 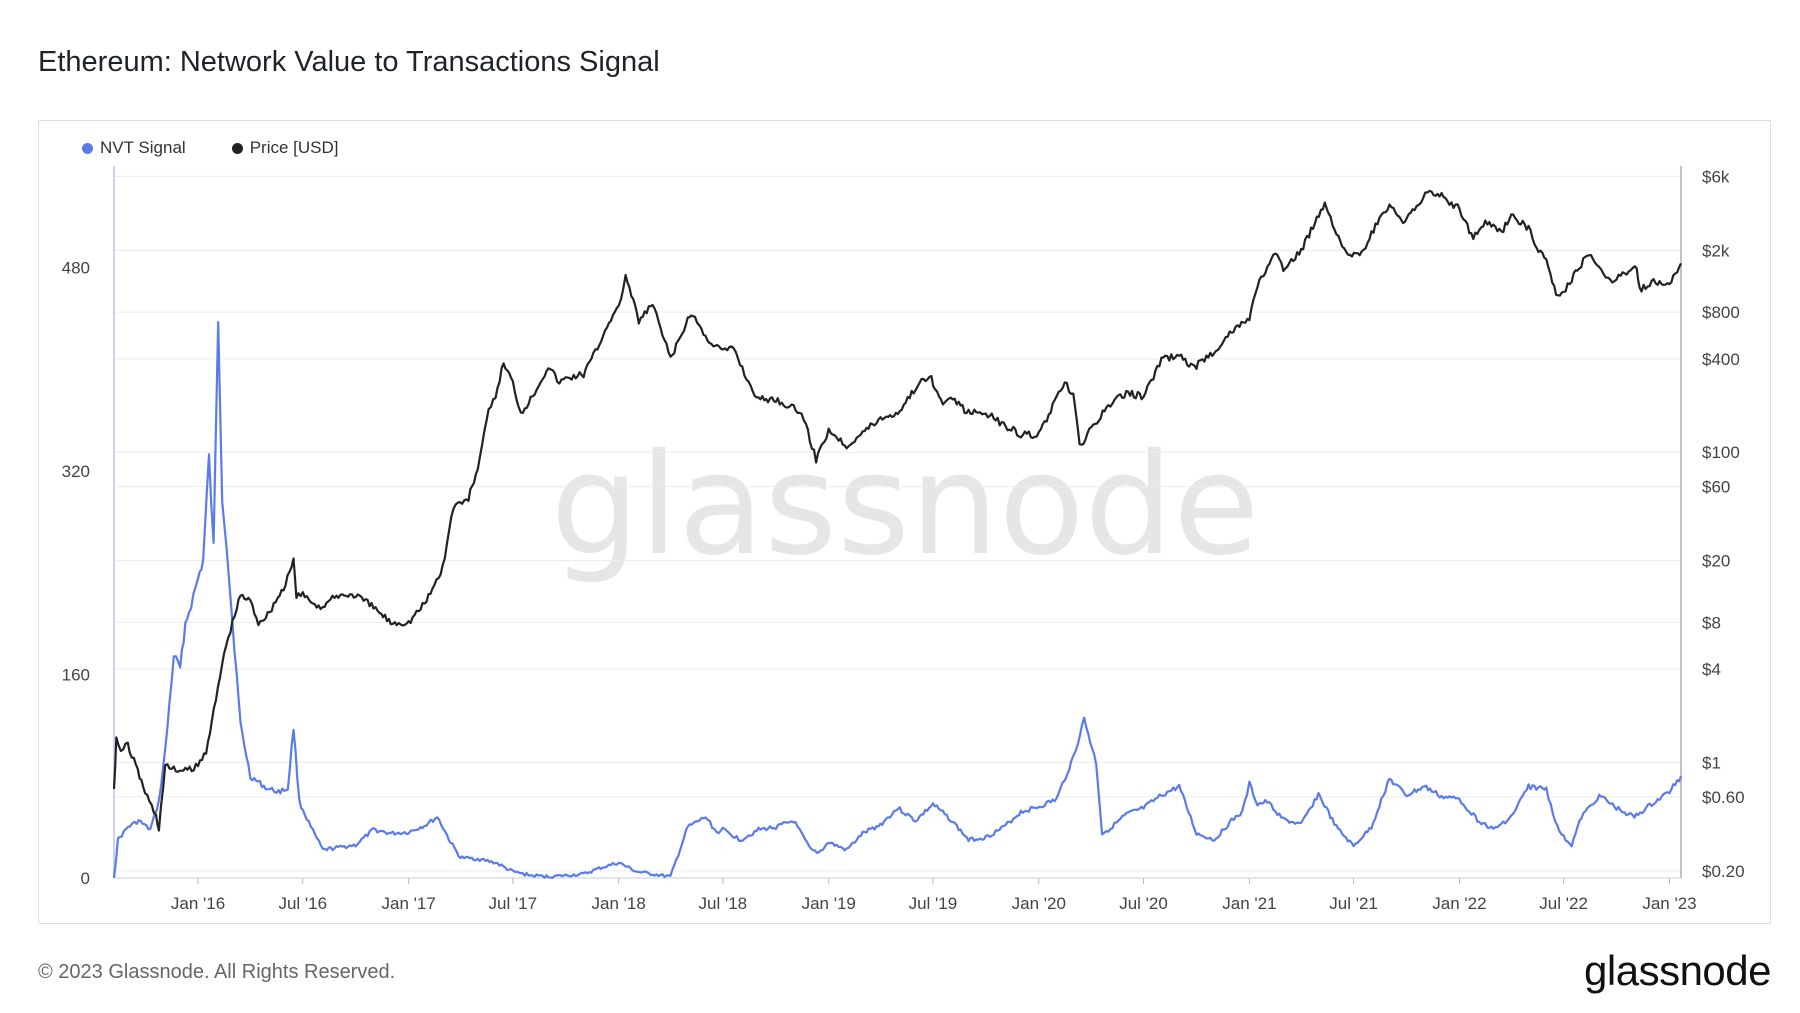 What do you see at coordinates (1716, 250) in the screenshot?
I see `y-right-tick-label: $2k` at bounding box center [1716, 250].